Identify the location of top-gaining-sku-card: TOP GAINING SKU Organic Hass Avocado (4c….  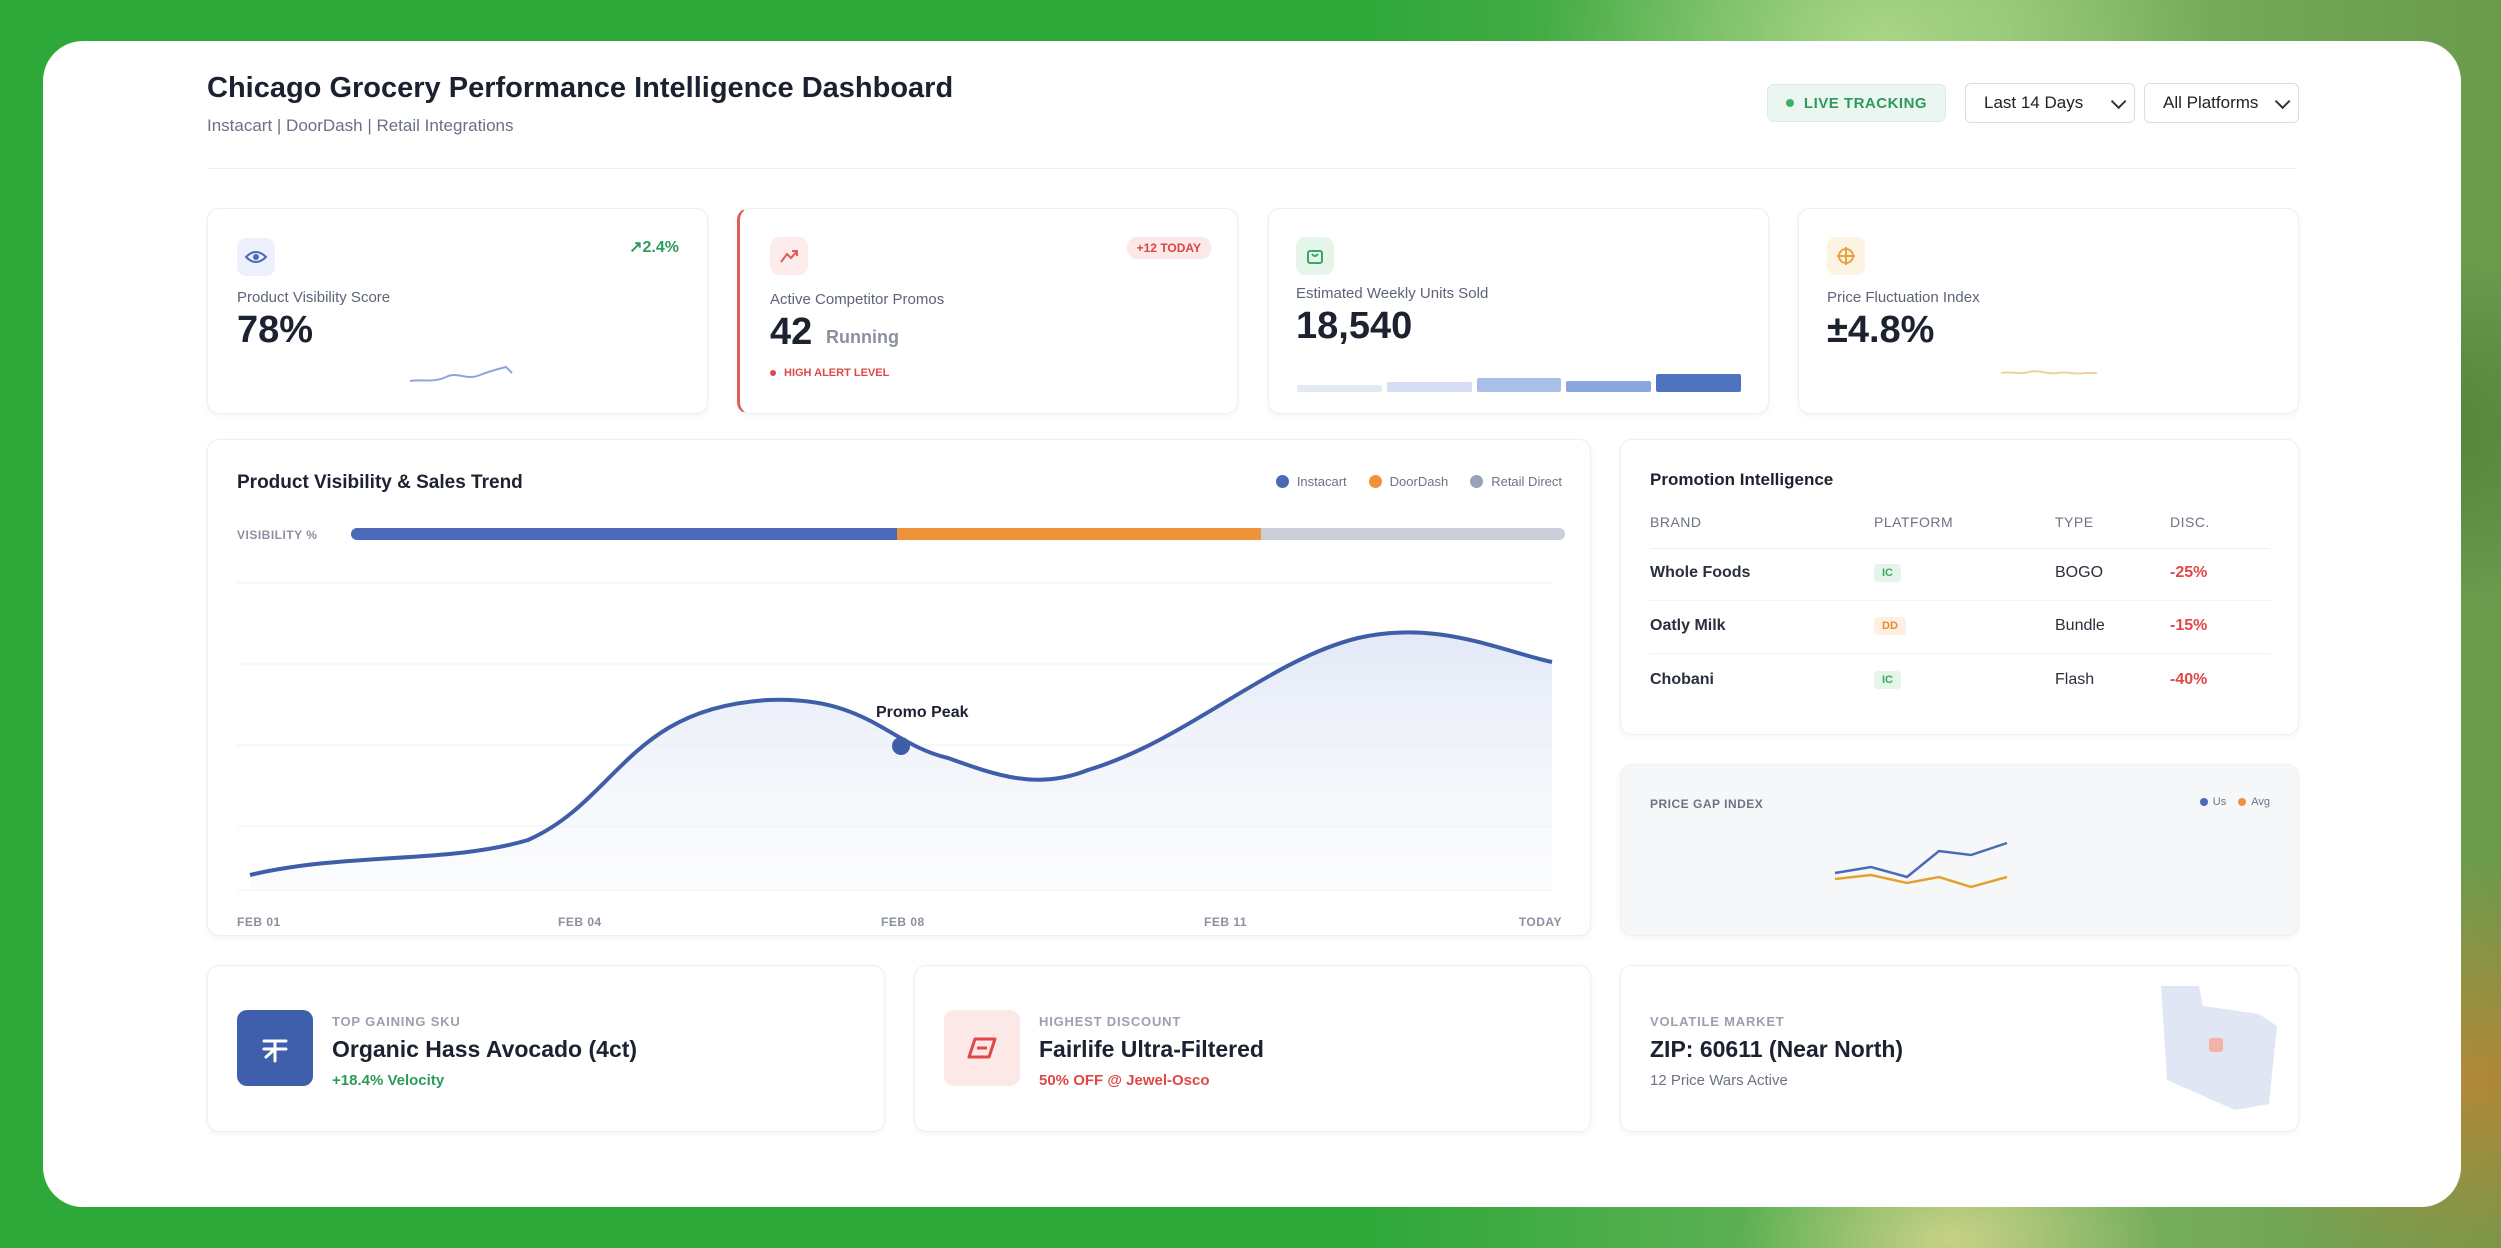
(546, 1048).